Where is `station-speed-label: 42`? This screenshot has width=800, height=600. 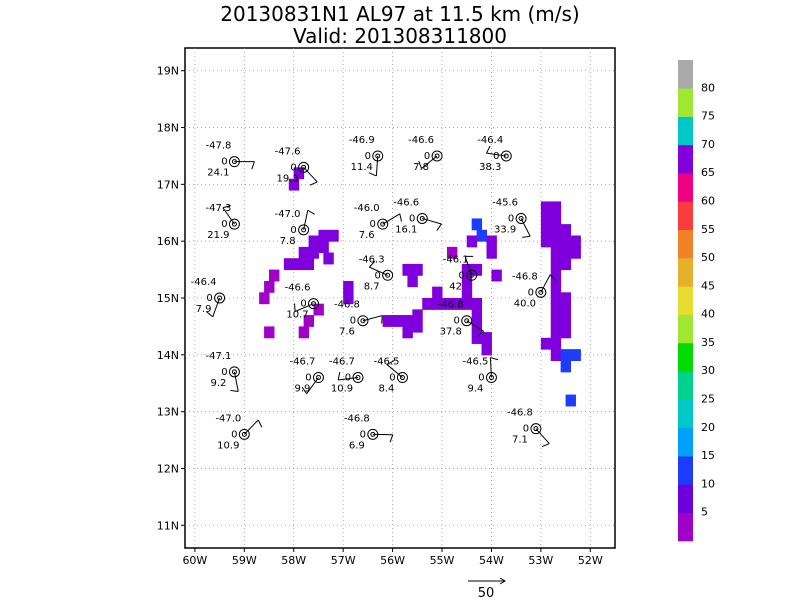 station-speed-label: 42 is located at coordinates (455, 286).